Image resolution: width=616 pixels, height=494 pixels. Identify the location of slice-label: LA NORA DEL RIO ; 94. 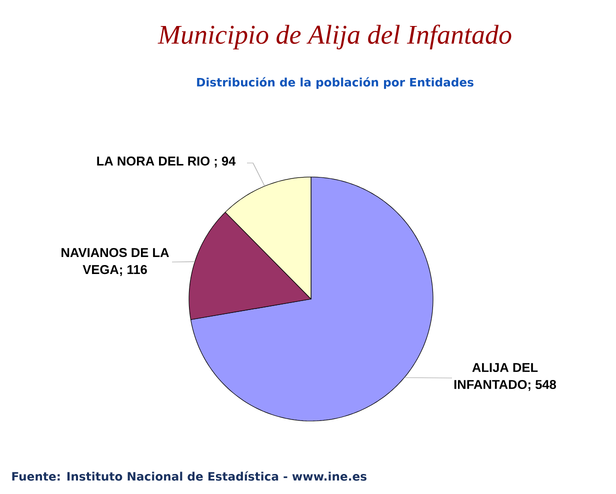
(166, 162).